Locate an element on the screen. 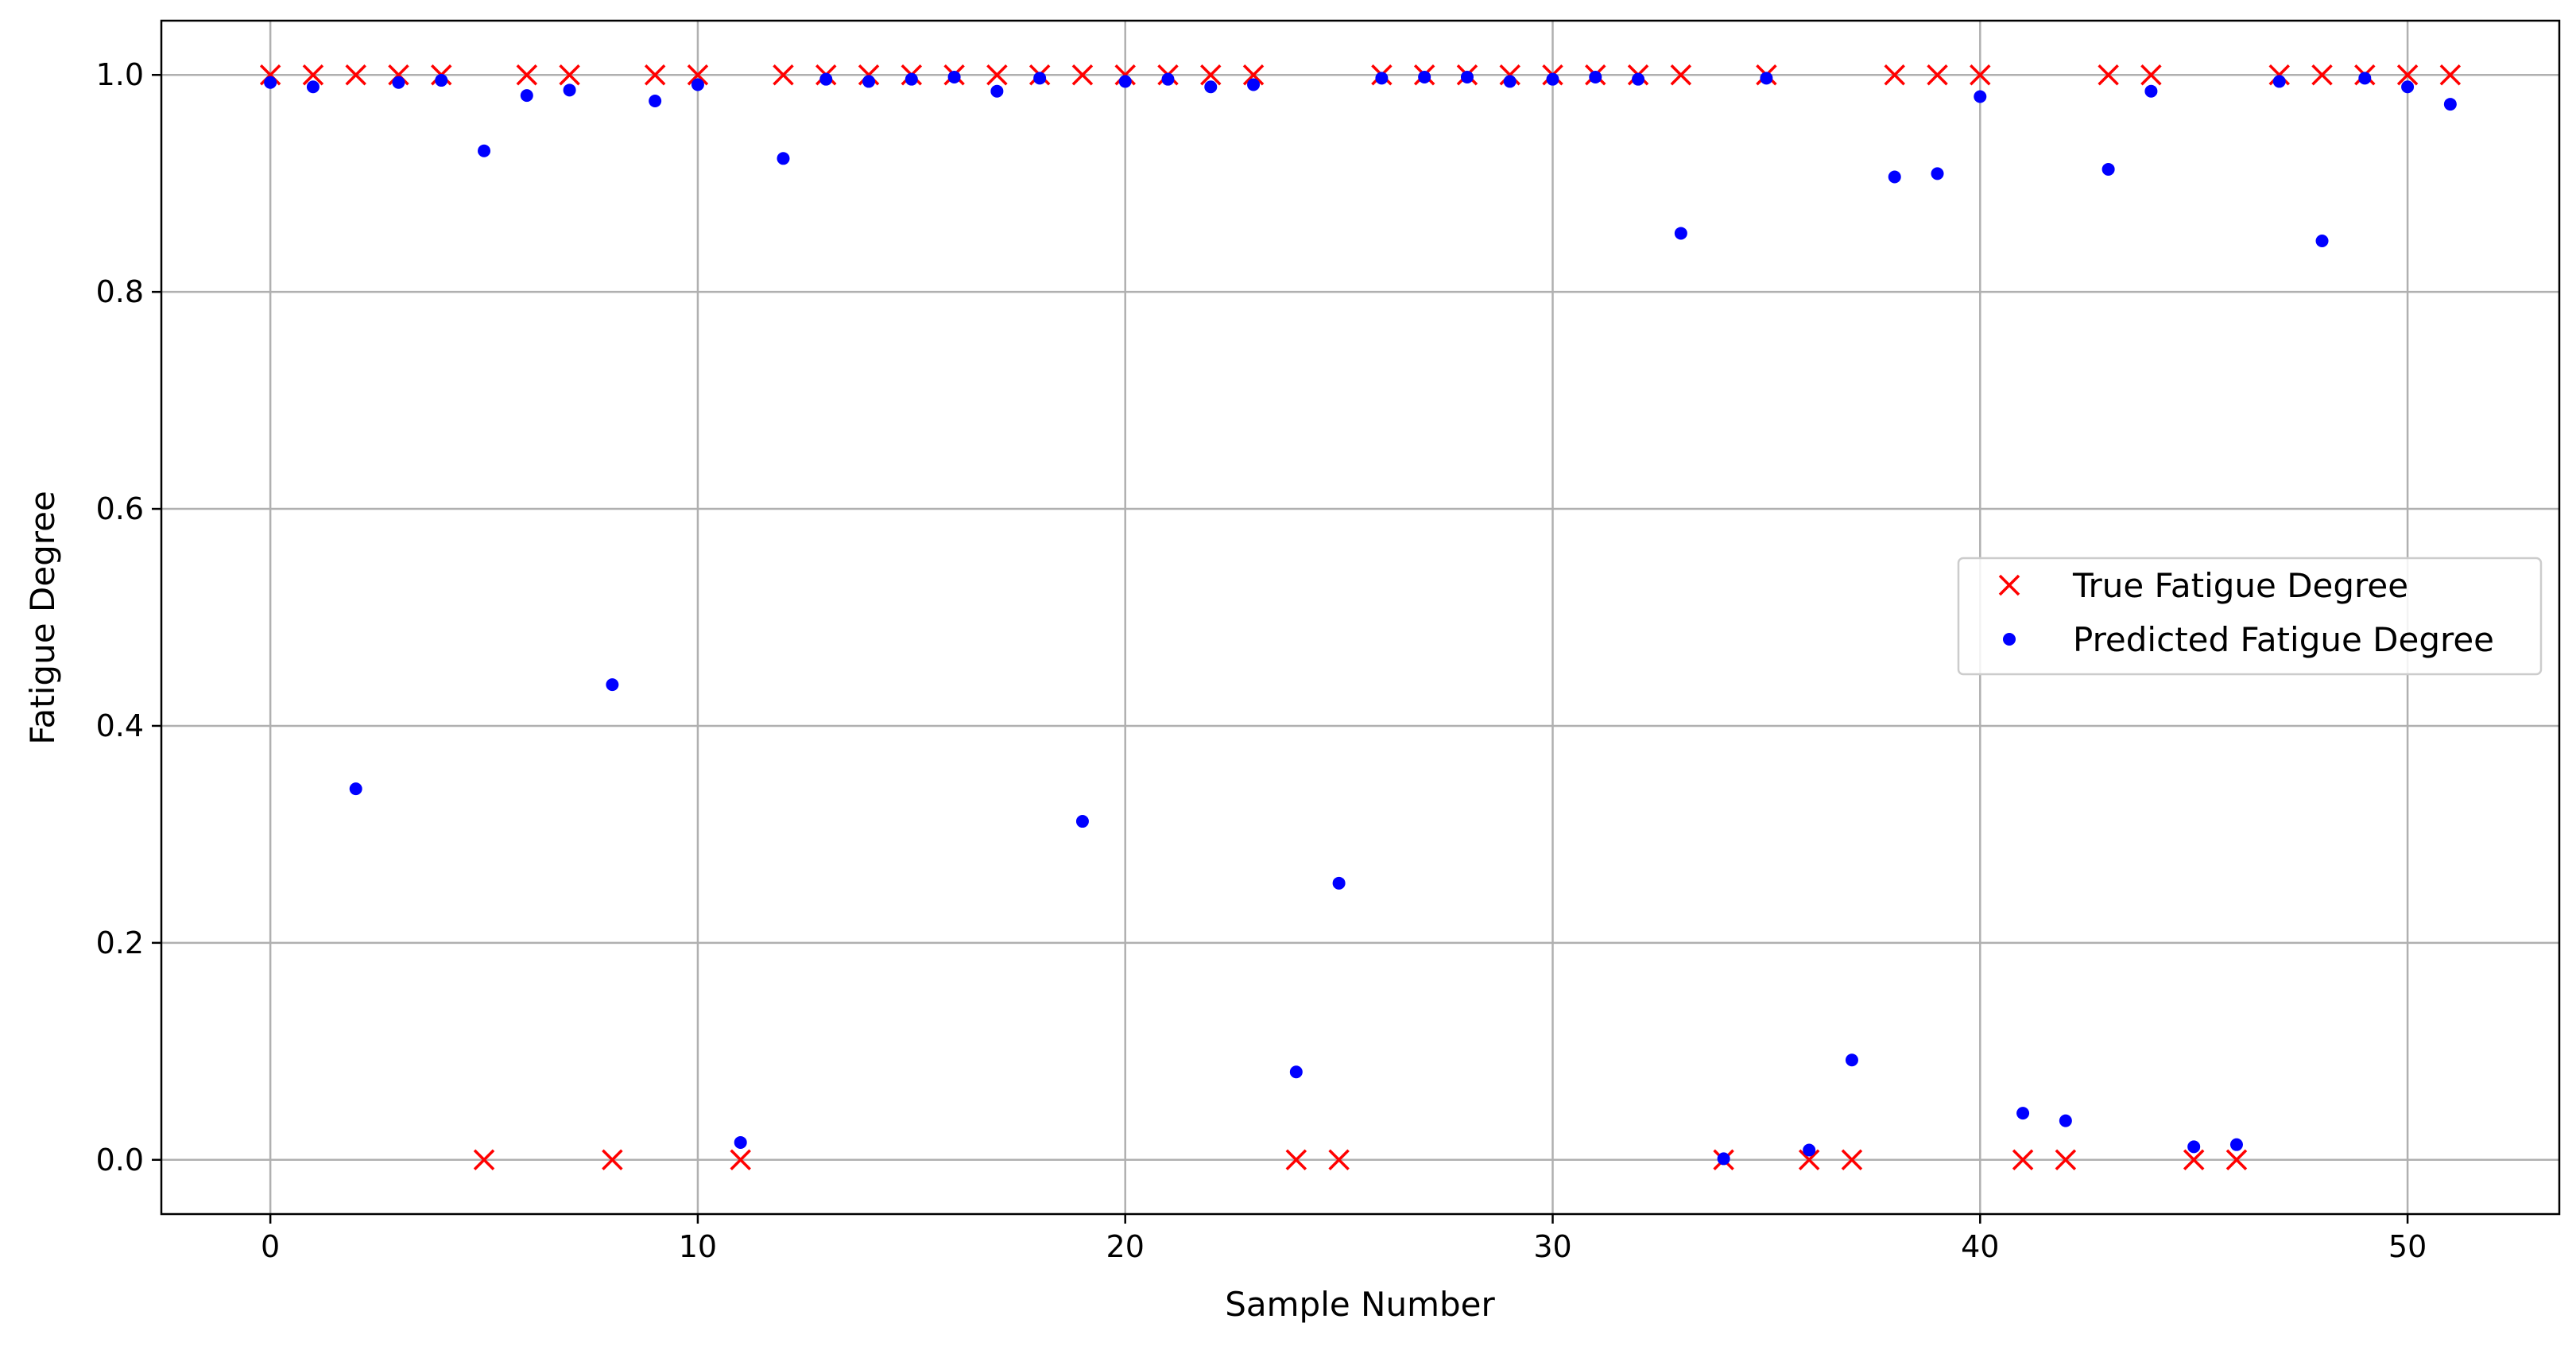 The height and width of the screenshot is (1354, 2576). x-tick-label: 50 is located at coordinates (2407, 1246).